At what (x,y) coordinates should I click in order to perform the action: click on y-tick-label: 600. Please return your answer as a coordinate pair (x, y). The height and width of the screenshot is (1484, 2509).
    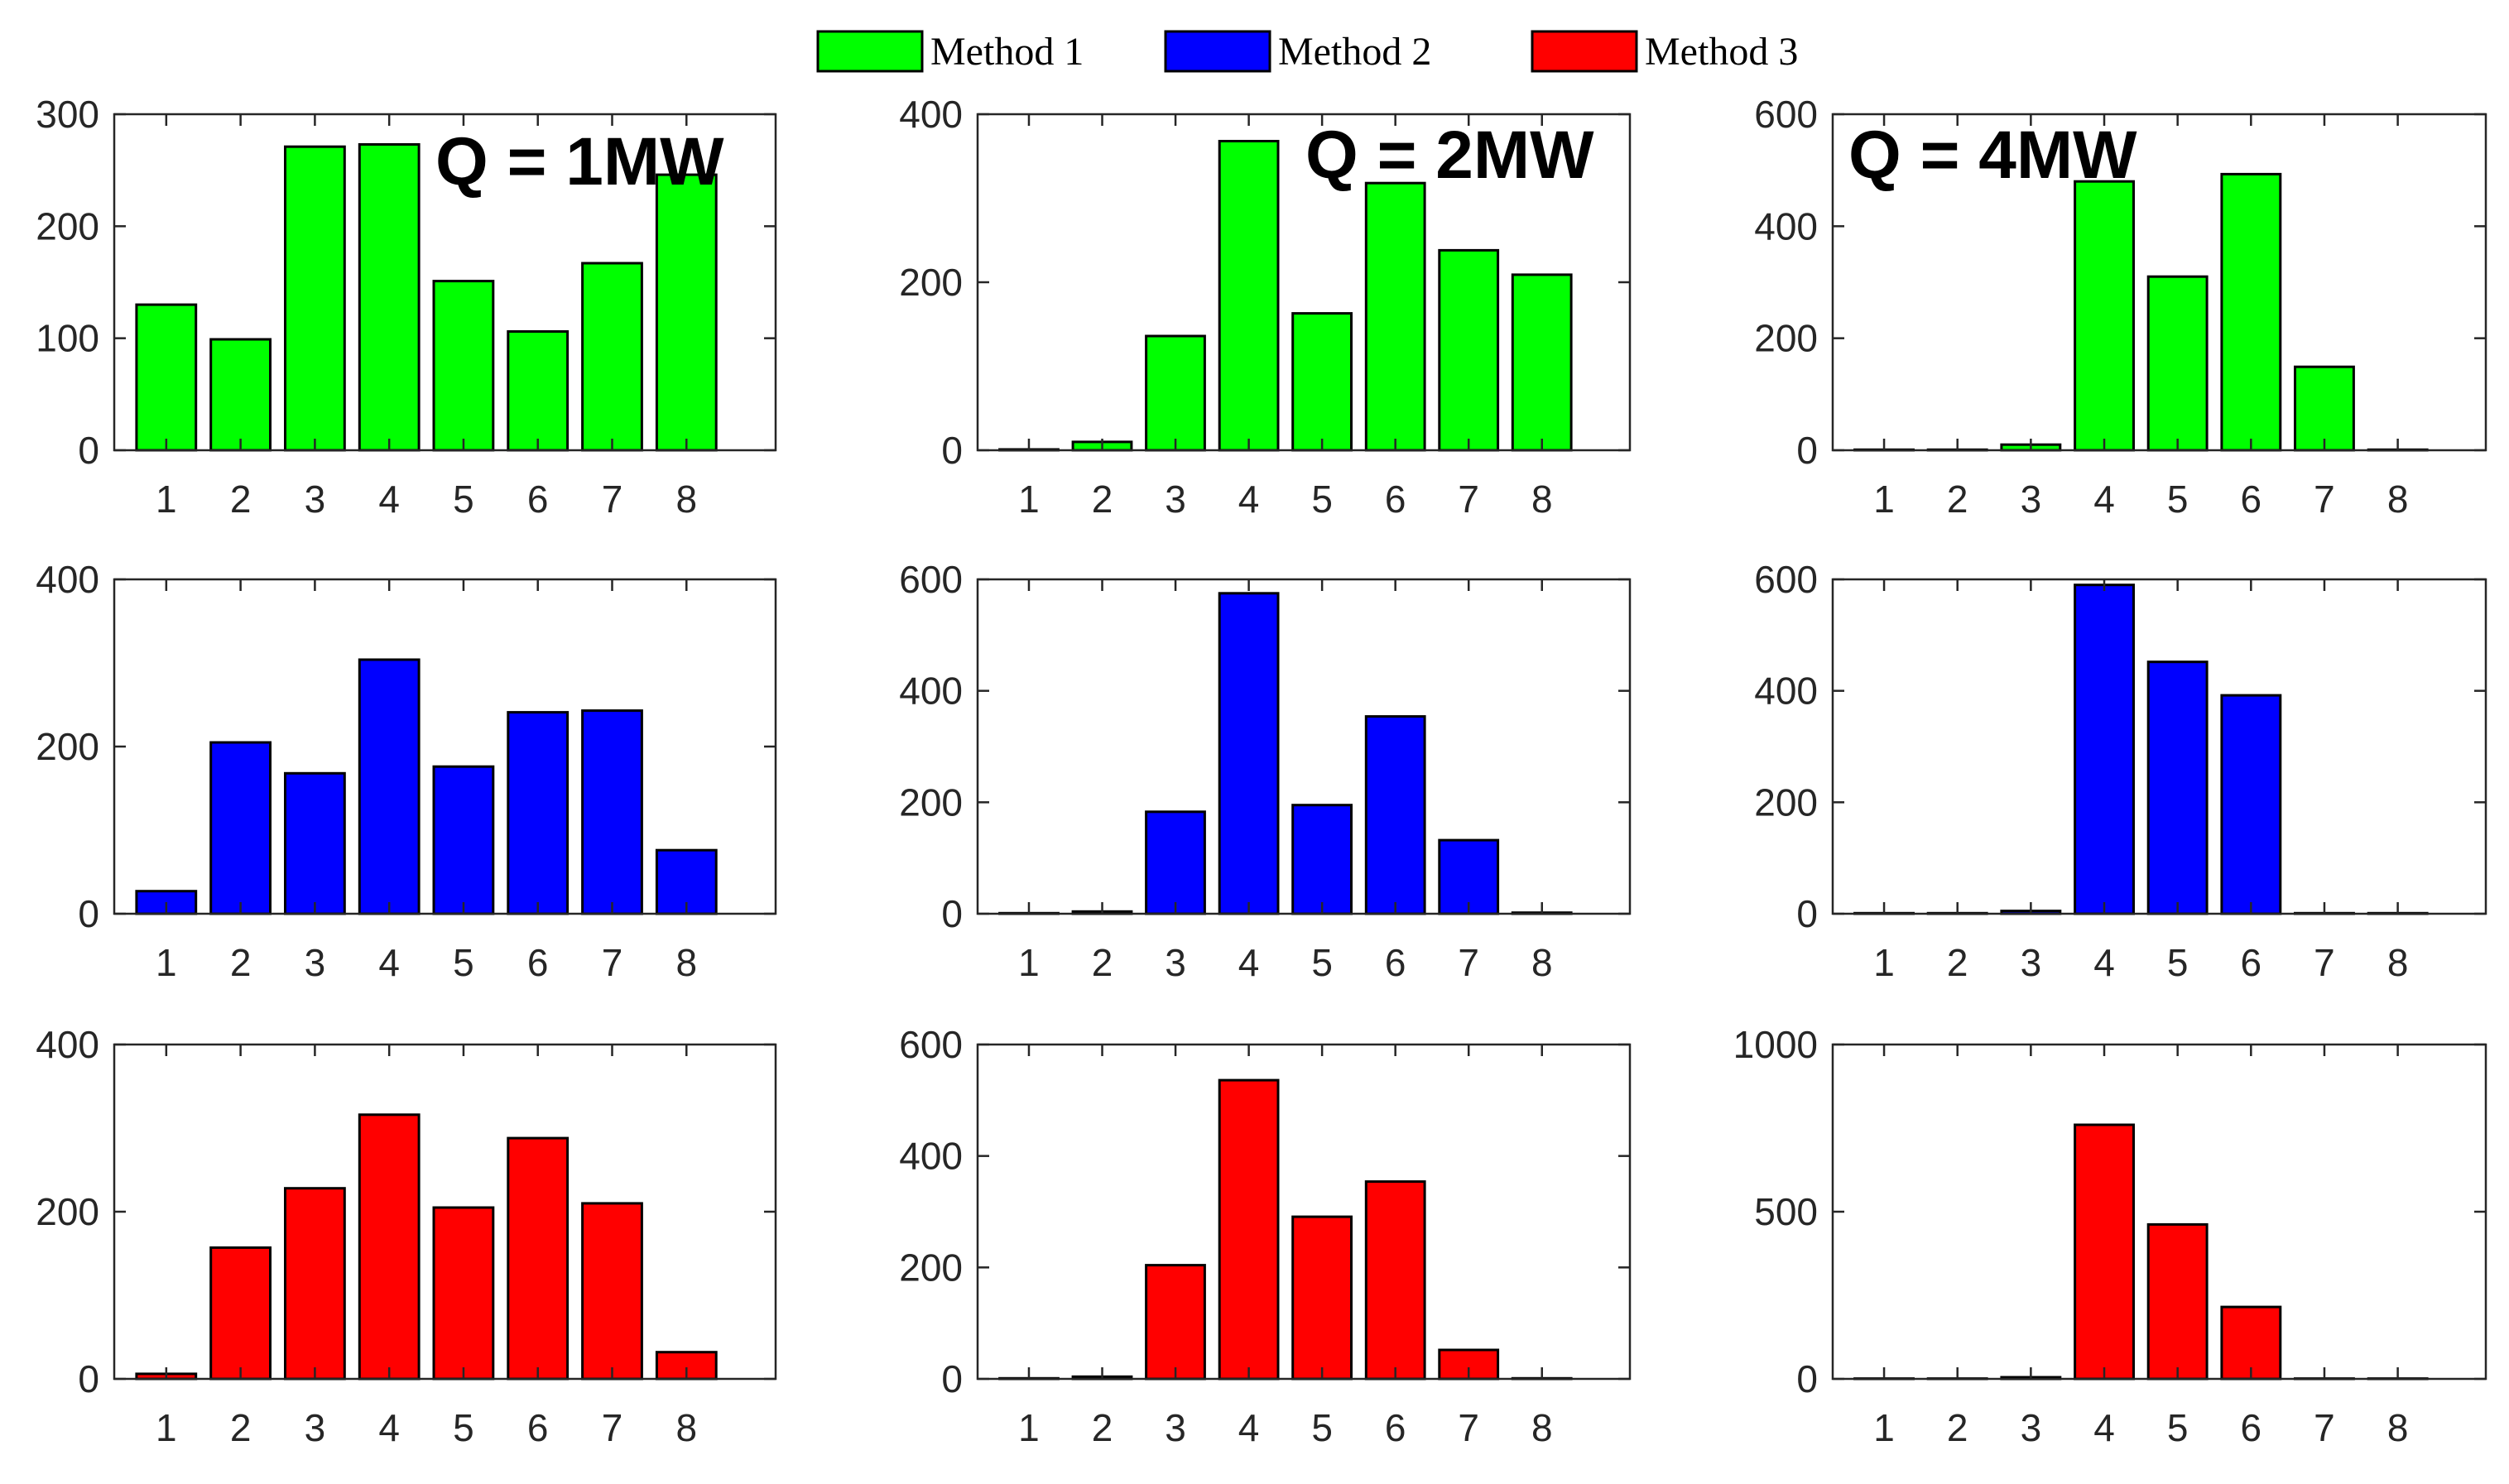
    Looking at the image, I should click on (931, 579).